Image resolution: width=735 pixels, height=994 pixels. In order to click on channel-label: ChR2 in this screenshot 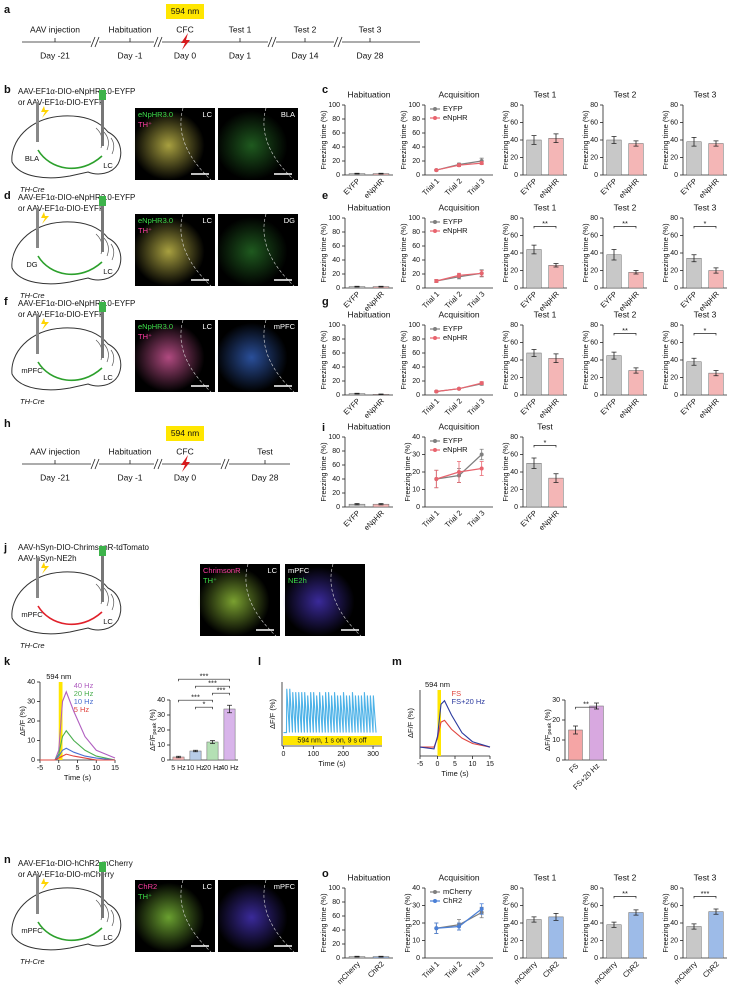, I will do `click(147, 886)`.